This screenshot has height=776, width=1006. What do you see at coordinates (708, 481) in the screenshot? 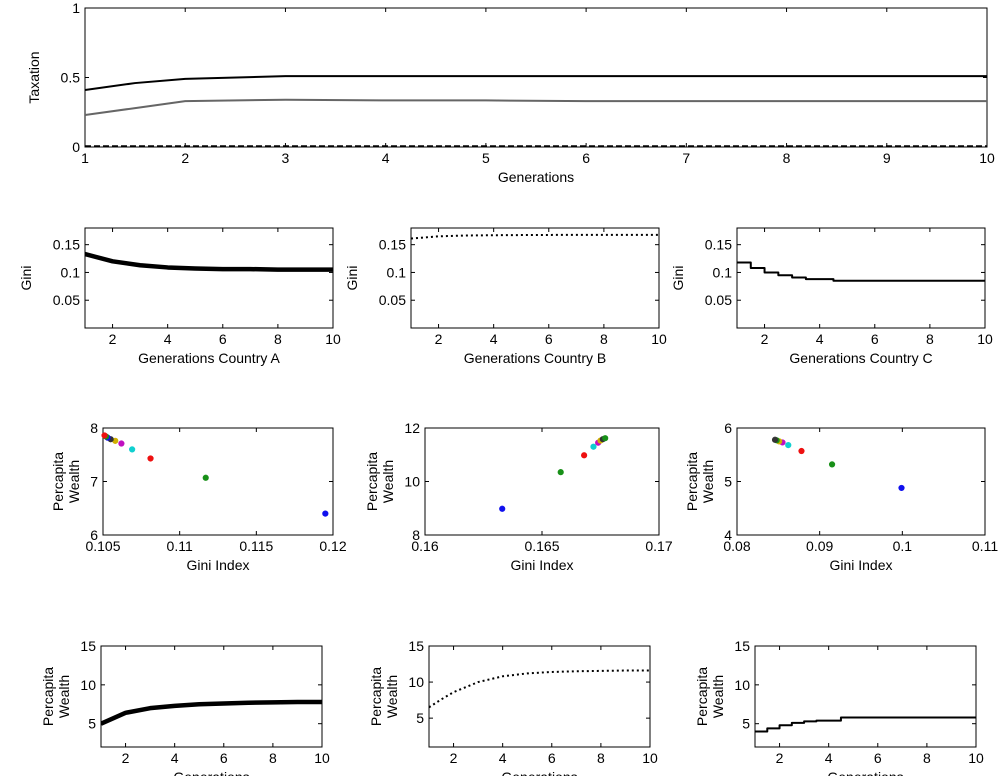
I see `scatter-c-ylabel: Wealth` at bounding box center [708, 481].